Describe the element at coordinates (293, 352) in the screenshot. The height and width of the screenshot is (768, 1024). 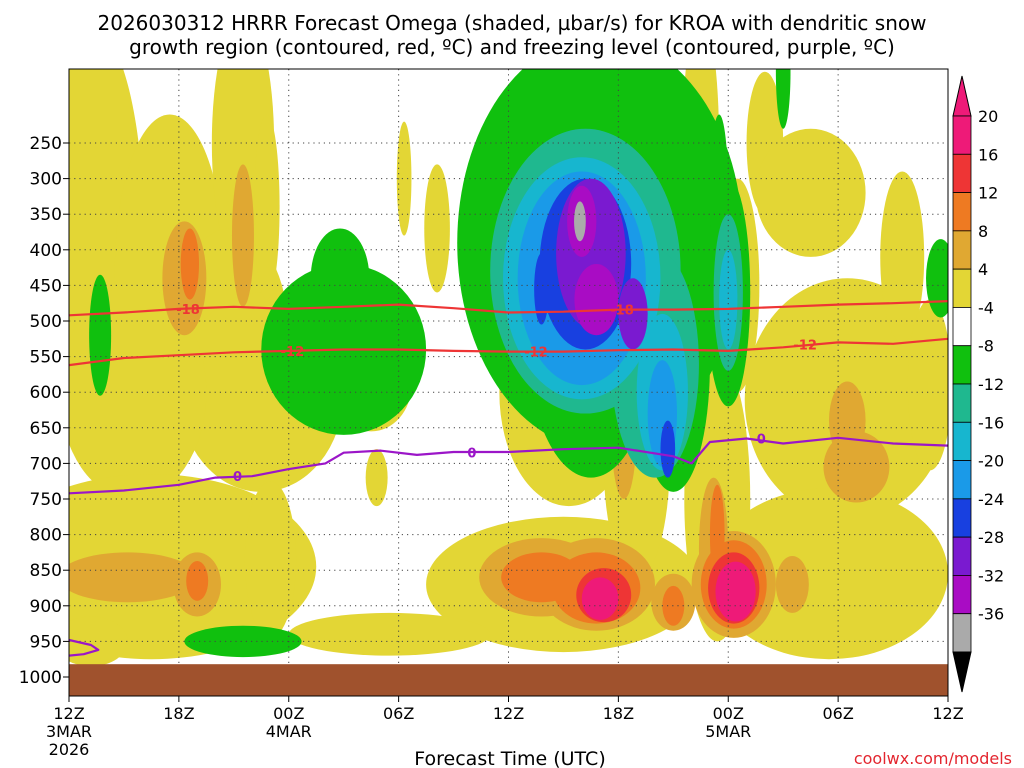
I see `snow-growth-minus12-label-0: -12` at that location.